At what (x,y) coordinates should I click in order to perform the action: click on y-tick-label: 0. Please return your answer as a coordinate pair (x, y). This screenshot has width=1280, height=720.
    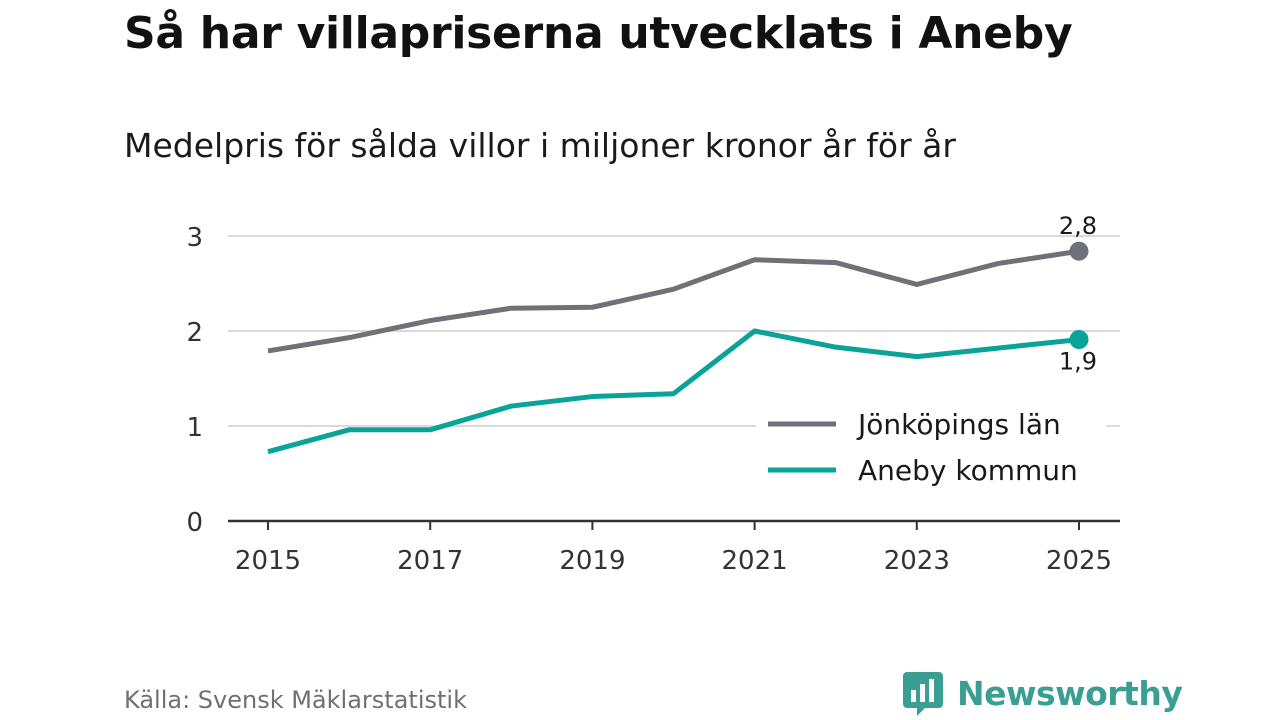
    Looking at the image, I should click on (194, 523).